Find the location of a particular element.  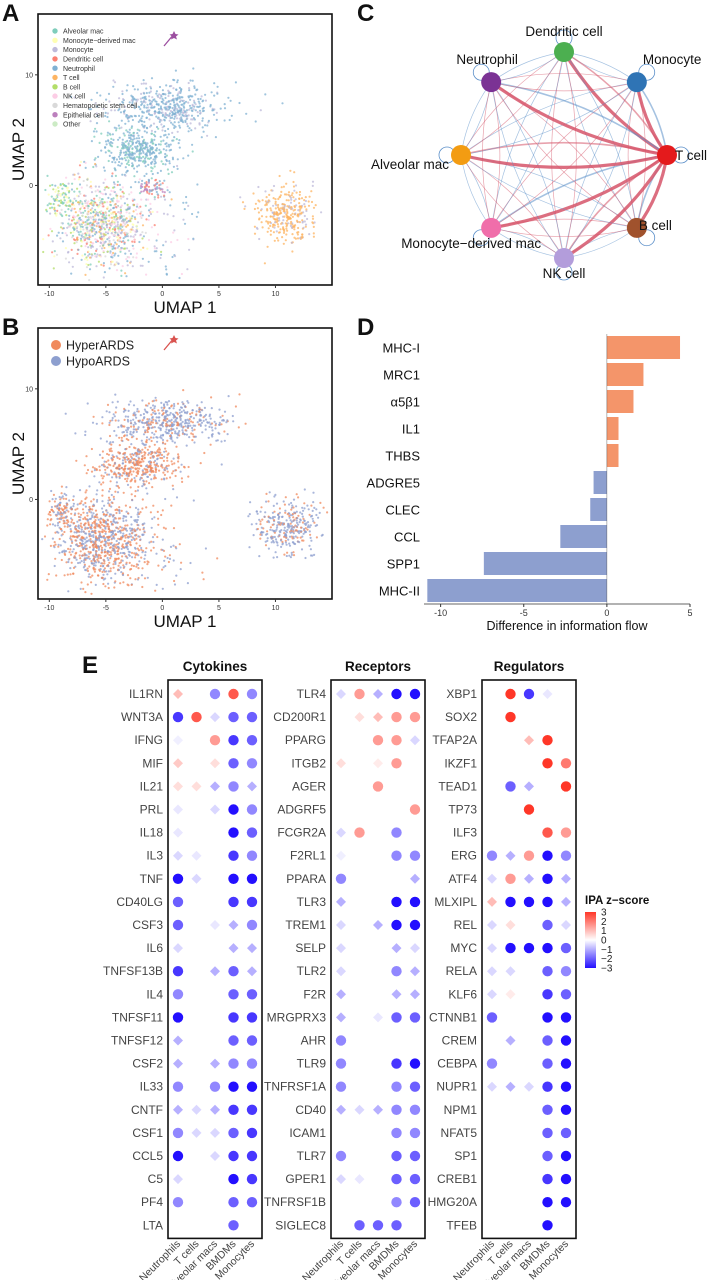

bar-category-label: MHC-II is located at coordinates (399, 591).